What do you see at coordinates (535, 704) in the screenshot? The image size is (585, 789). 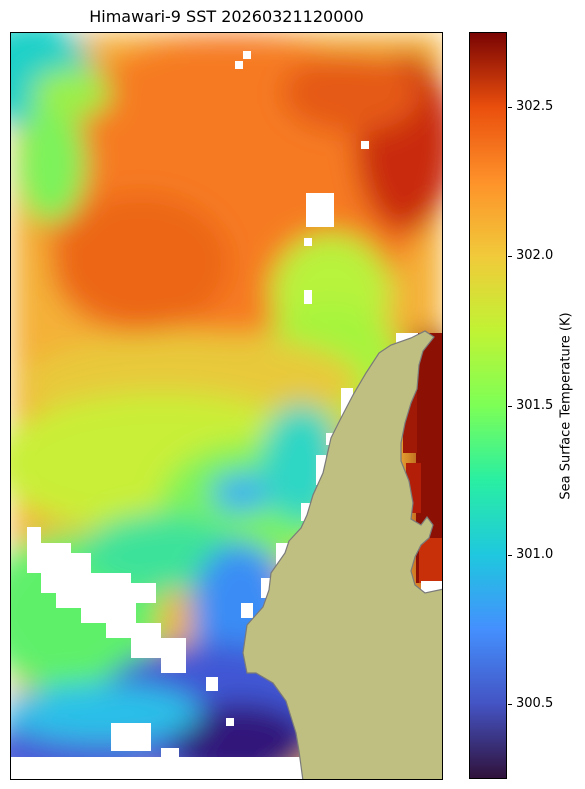 I see `colorbar-tick-label: 300.5` at bounding box center [535, 704].